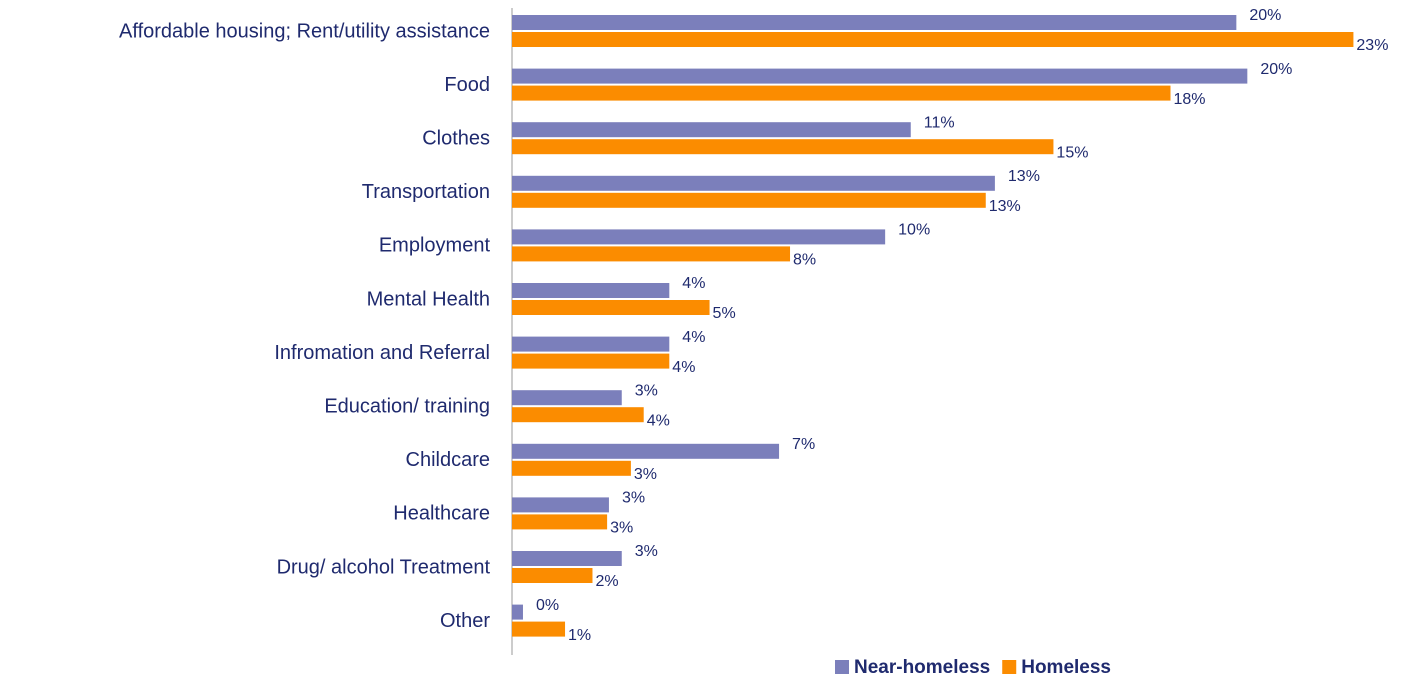  I want to click on category-label: Mental Health, so click(428, 299).